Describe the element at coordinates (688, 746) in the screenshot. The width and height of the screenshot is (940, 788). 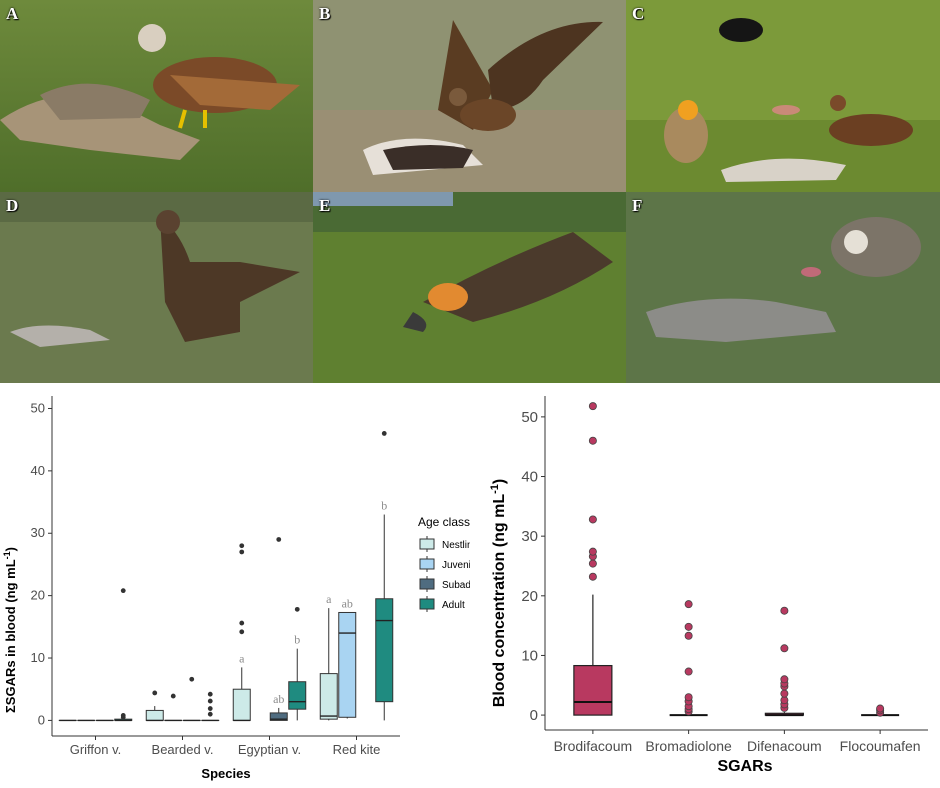
I see `x-tick-label: Bromadiolone` at that location.